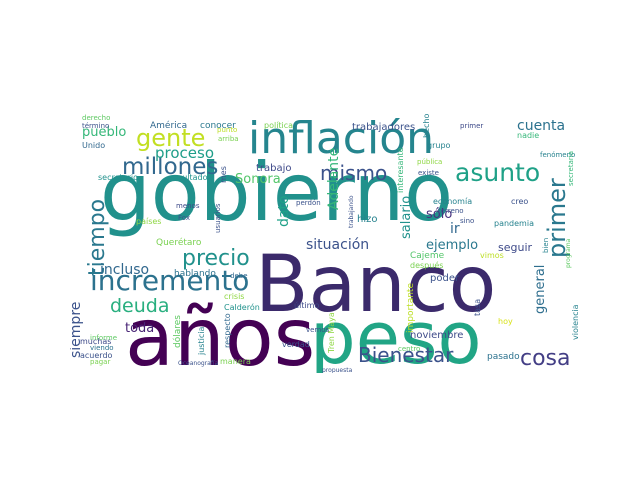  I want to click on word-secretaría: secretaría, so click(571, 168).